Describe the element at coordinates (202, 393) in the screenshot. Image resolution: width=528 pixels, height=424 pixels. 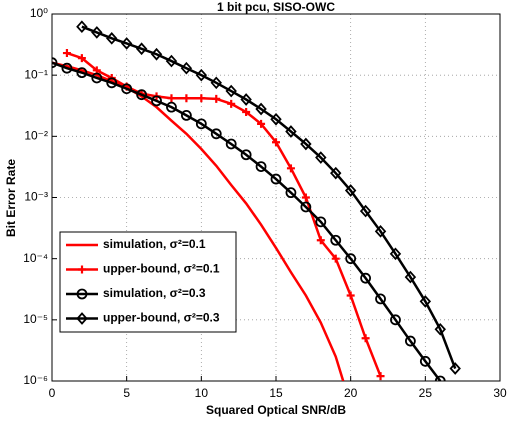
I see `x-tick-label: 10` at that location.